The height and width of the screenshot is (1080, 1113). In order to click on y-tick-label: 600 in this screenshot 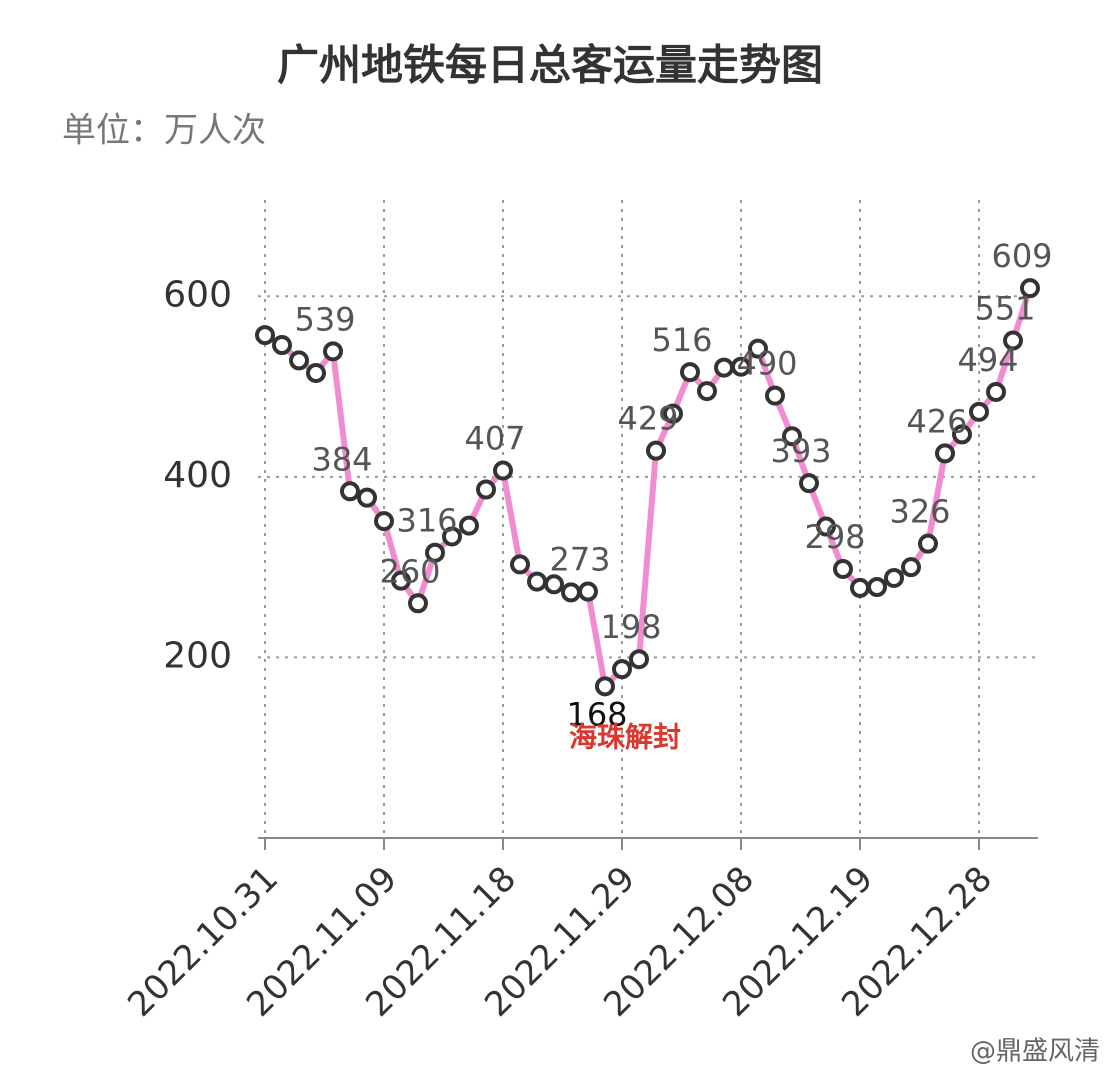, I will do `click(197, 294)`.